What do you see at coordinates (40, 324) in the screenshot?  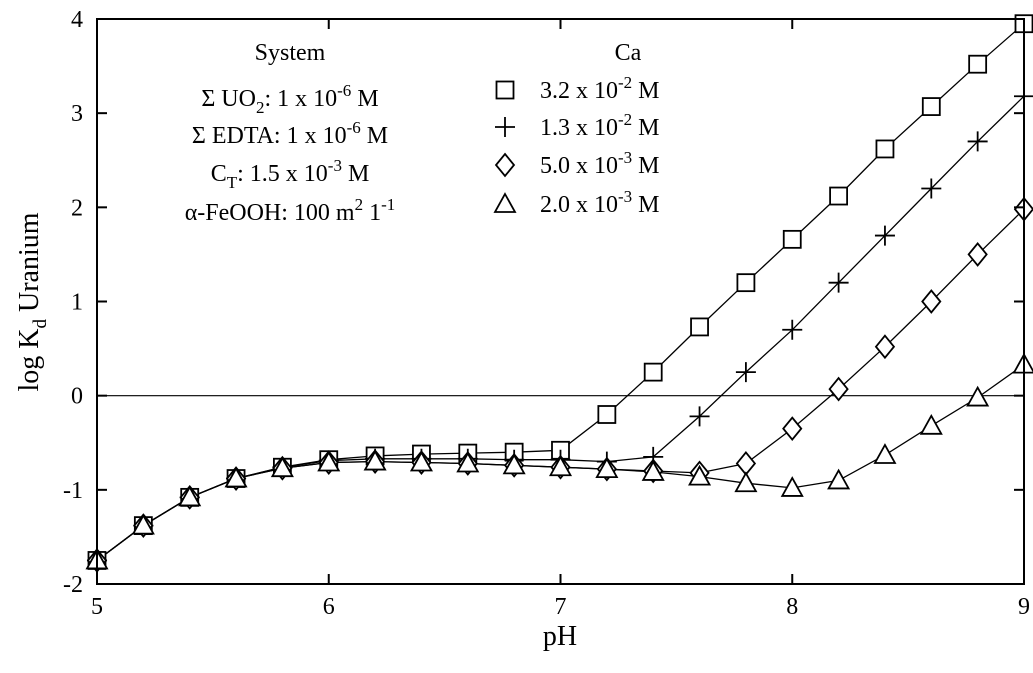 I see `y-axis-label-sub: d` at bounding box center [40, 324].